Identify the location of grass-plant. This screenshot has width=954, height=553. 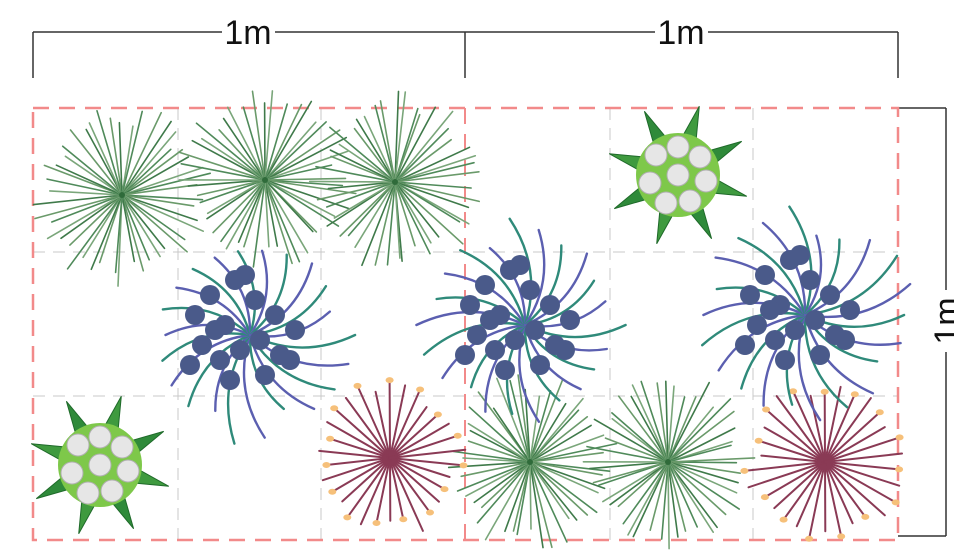
(394, 178).